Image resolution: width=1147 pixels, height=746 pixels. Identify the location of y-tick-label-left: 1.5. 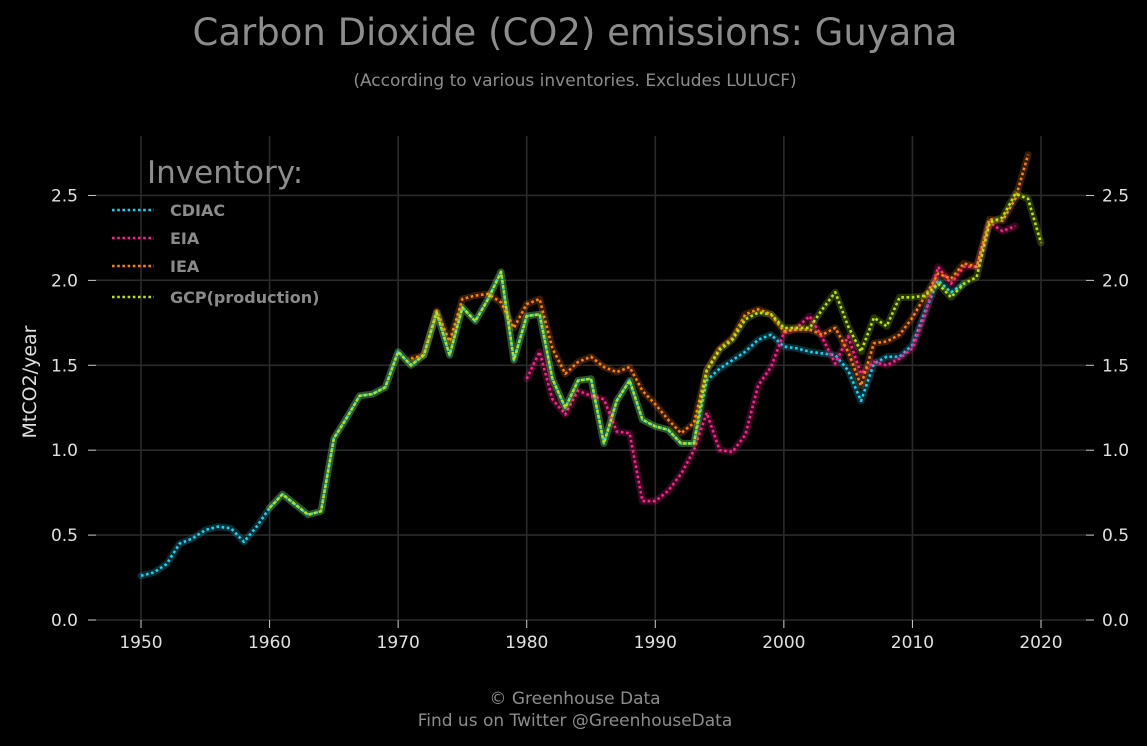
(64, 366).